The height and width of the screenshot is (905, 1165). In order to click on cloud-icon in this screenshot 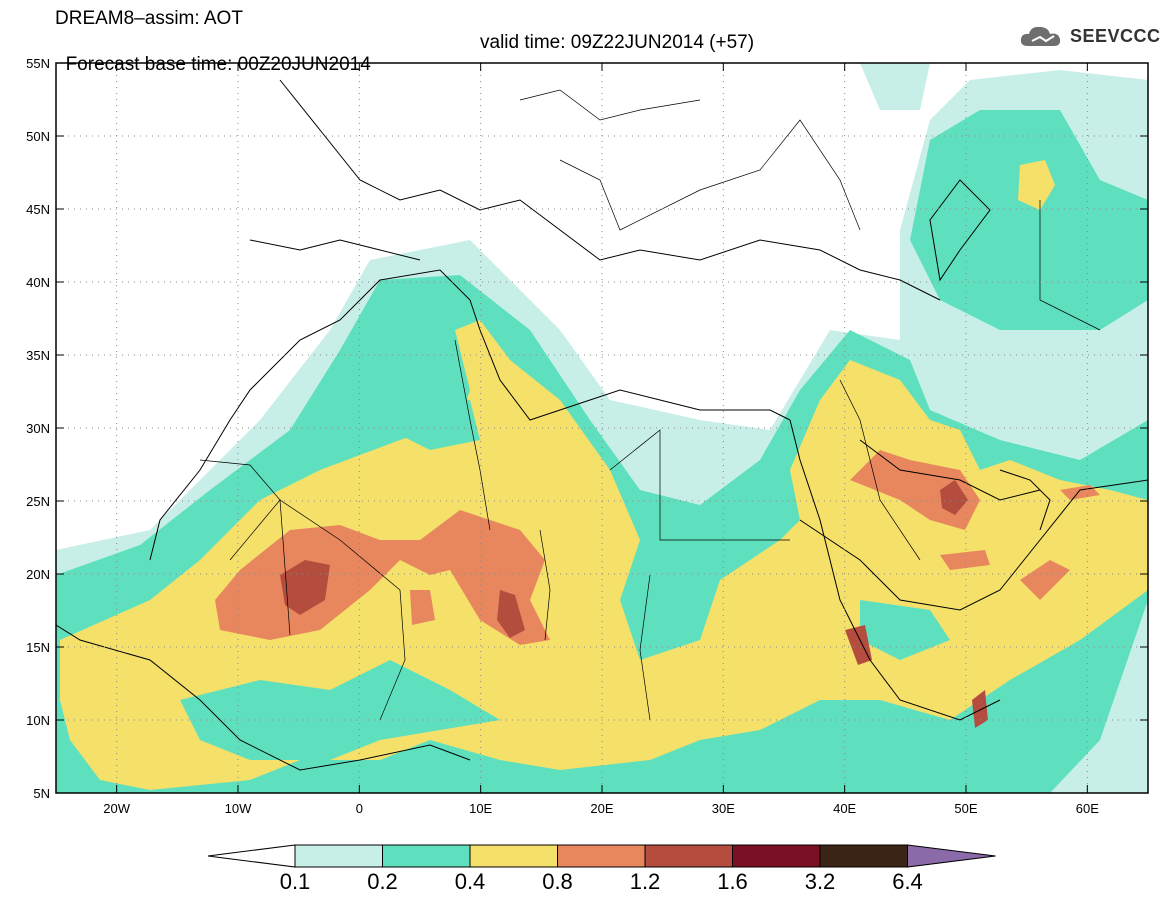, I will do `click(1040, 36)`.